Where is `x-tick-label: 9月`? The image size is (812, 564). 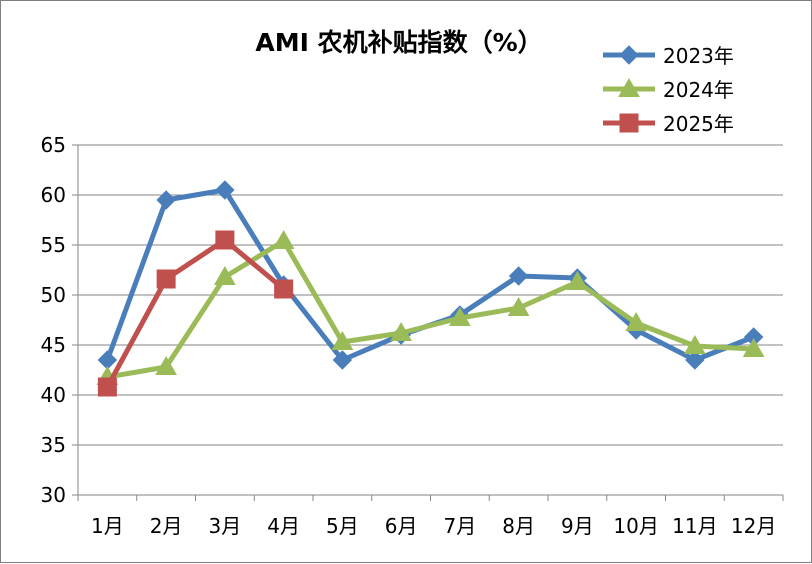
x-tick-label: 9月 is located at coordinates (577, 526).